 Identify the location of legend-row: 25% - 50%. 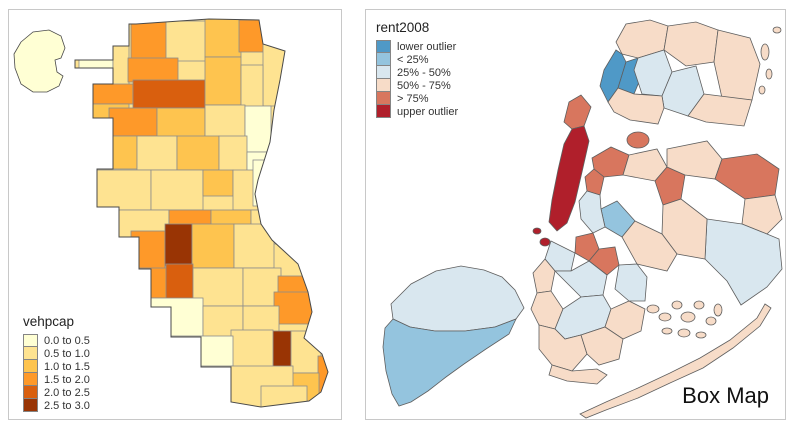
(417, 72).